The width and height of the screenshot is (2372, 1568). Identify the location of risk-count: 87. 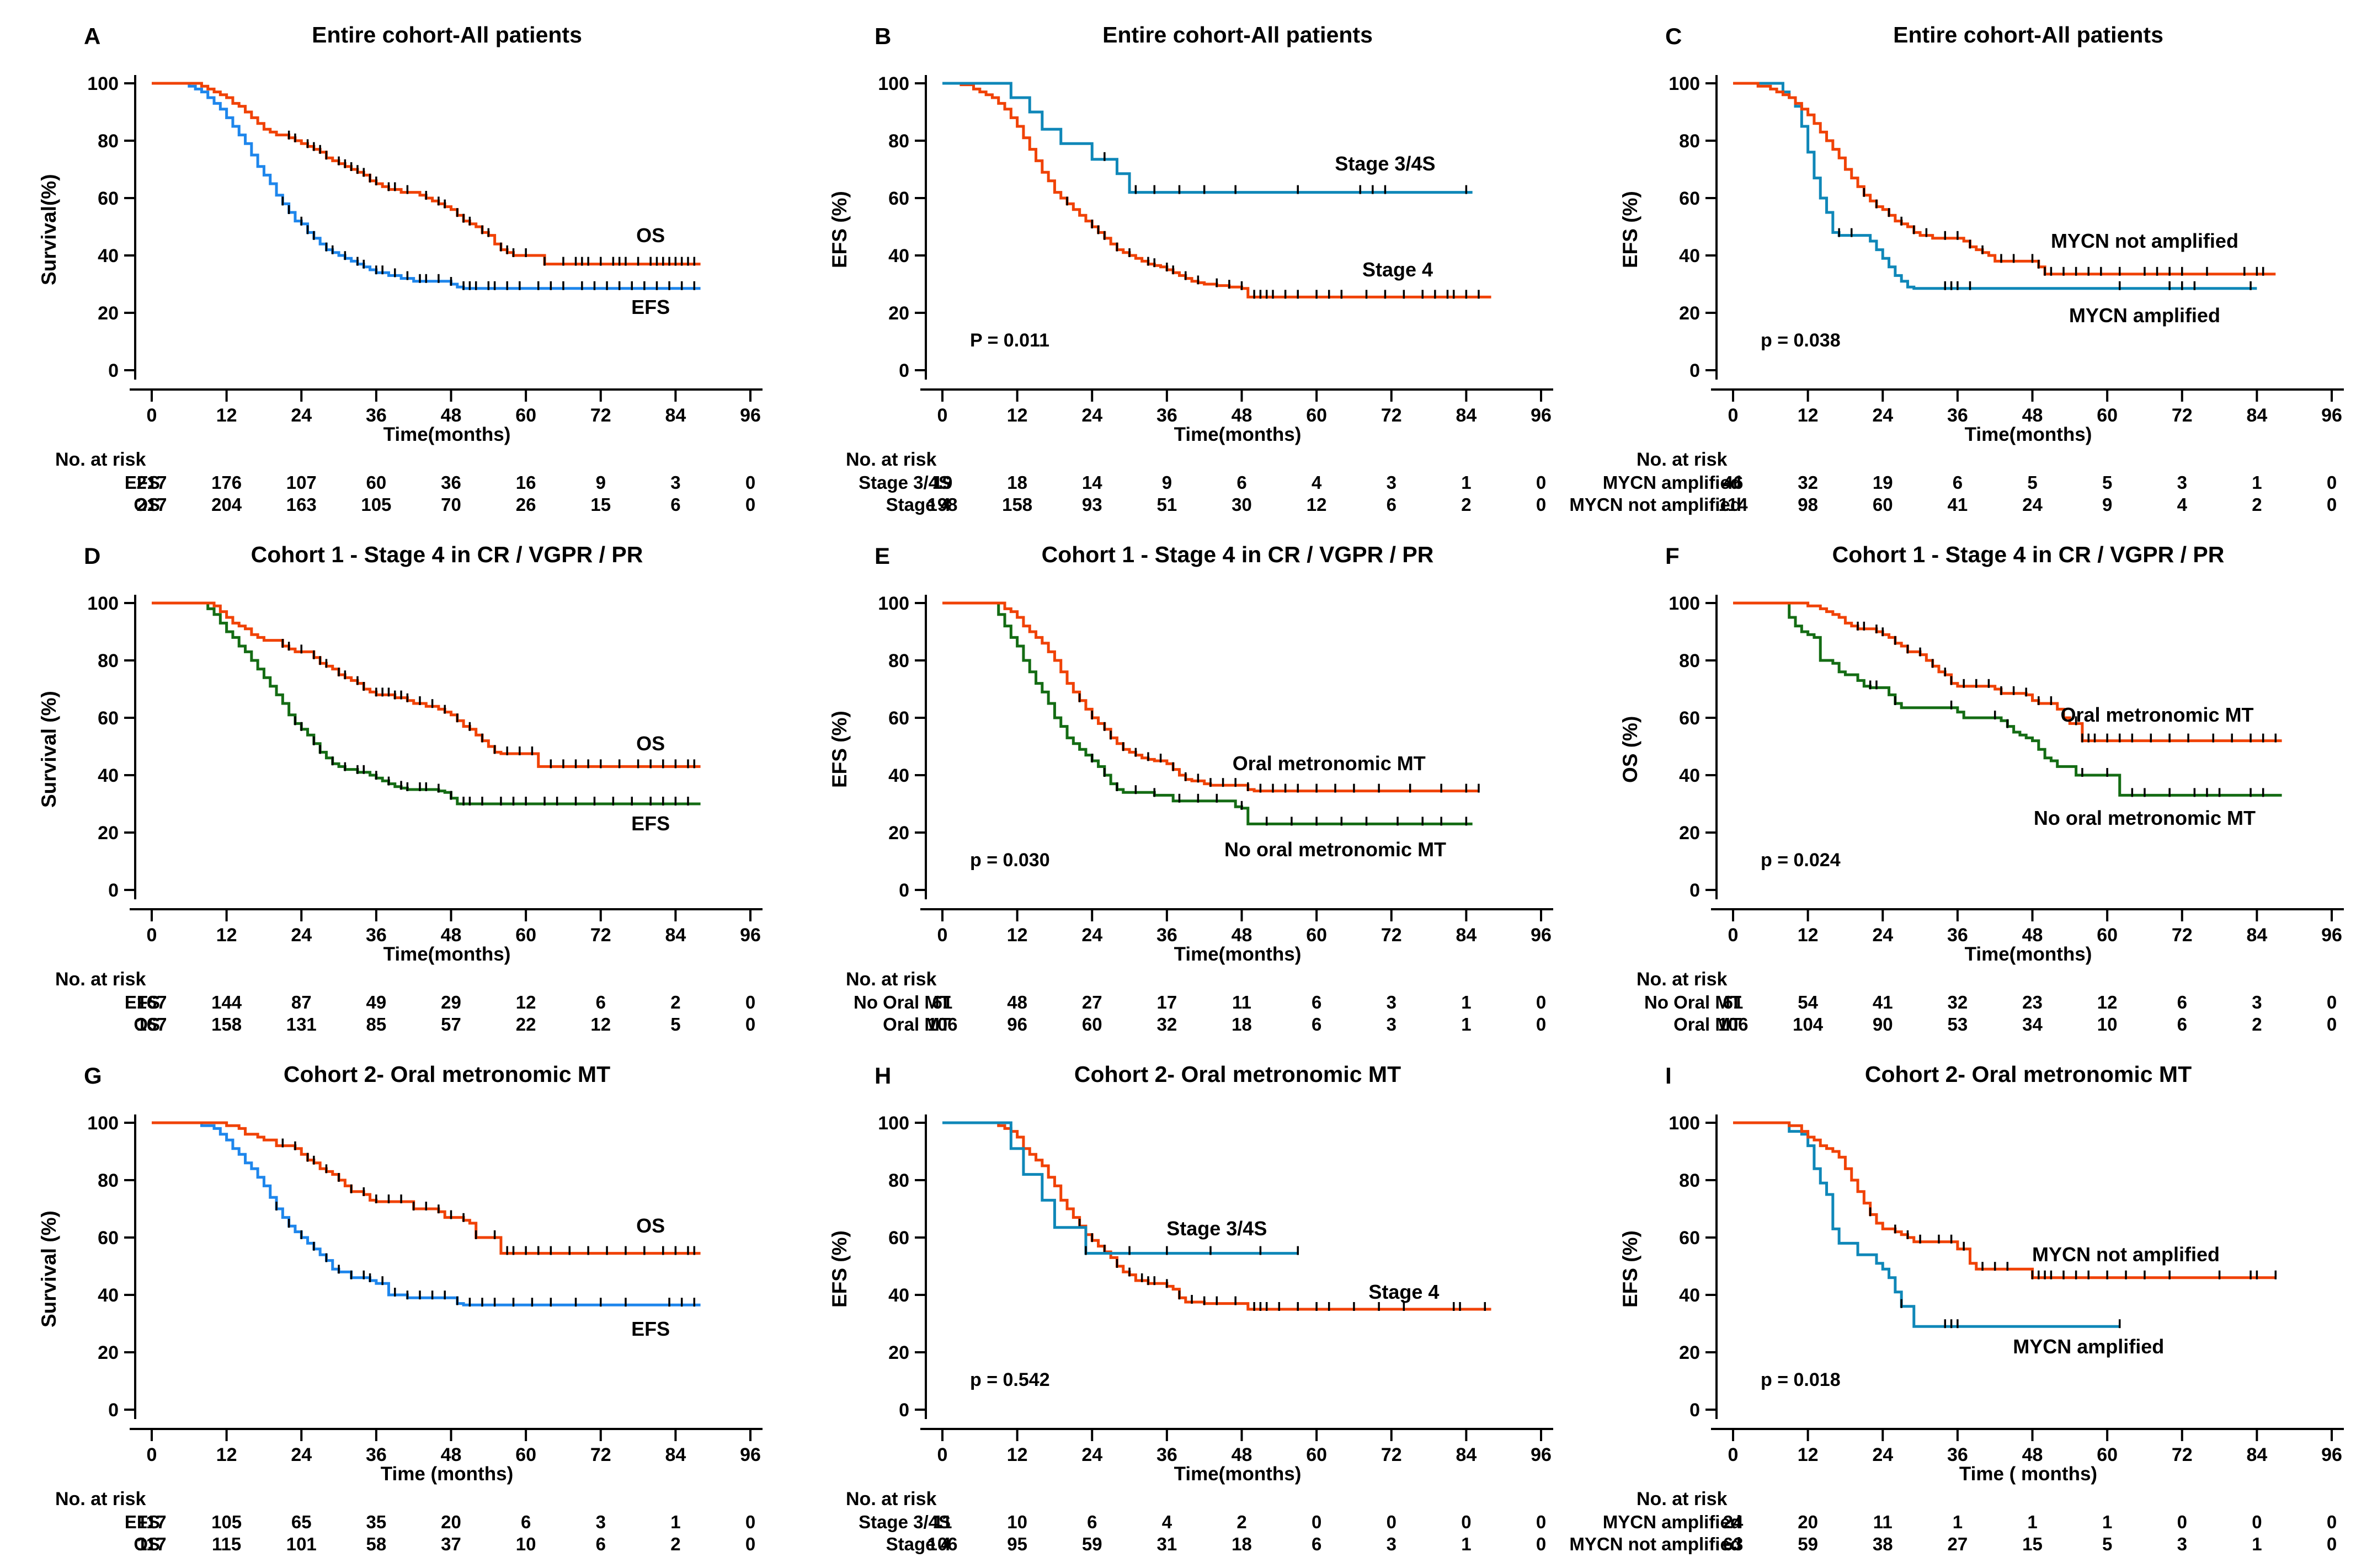
(301, 1002).